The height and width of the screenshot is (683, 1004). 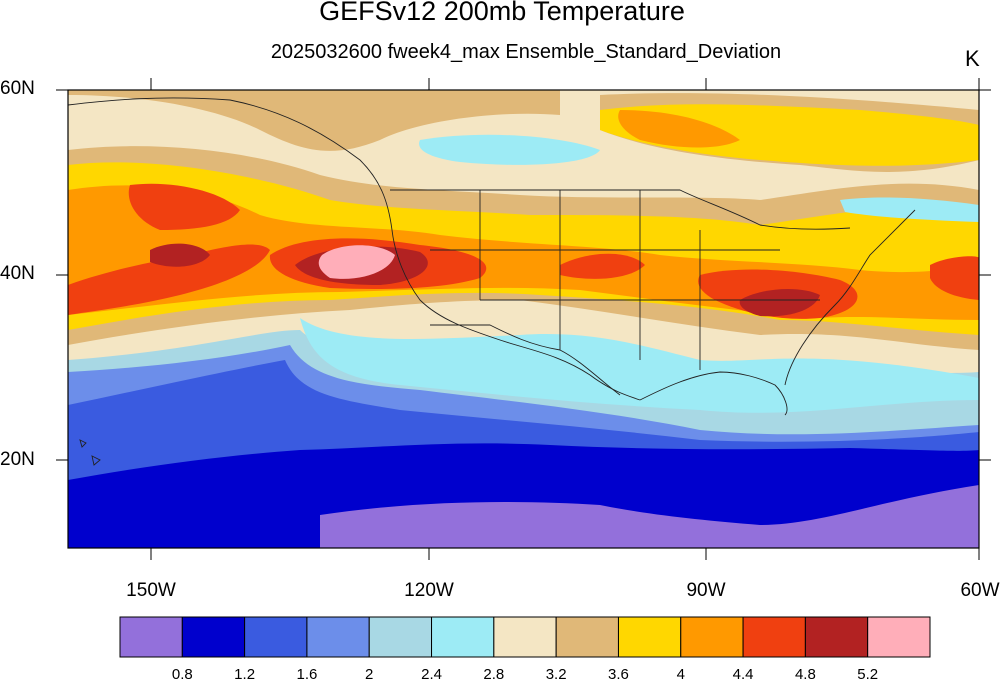 I want to click on band-5-2-west, so click(x=180, y=255).